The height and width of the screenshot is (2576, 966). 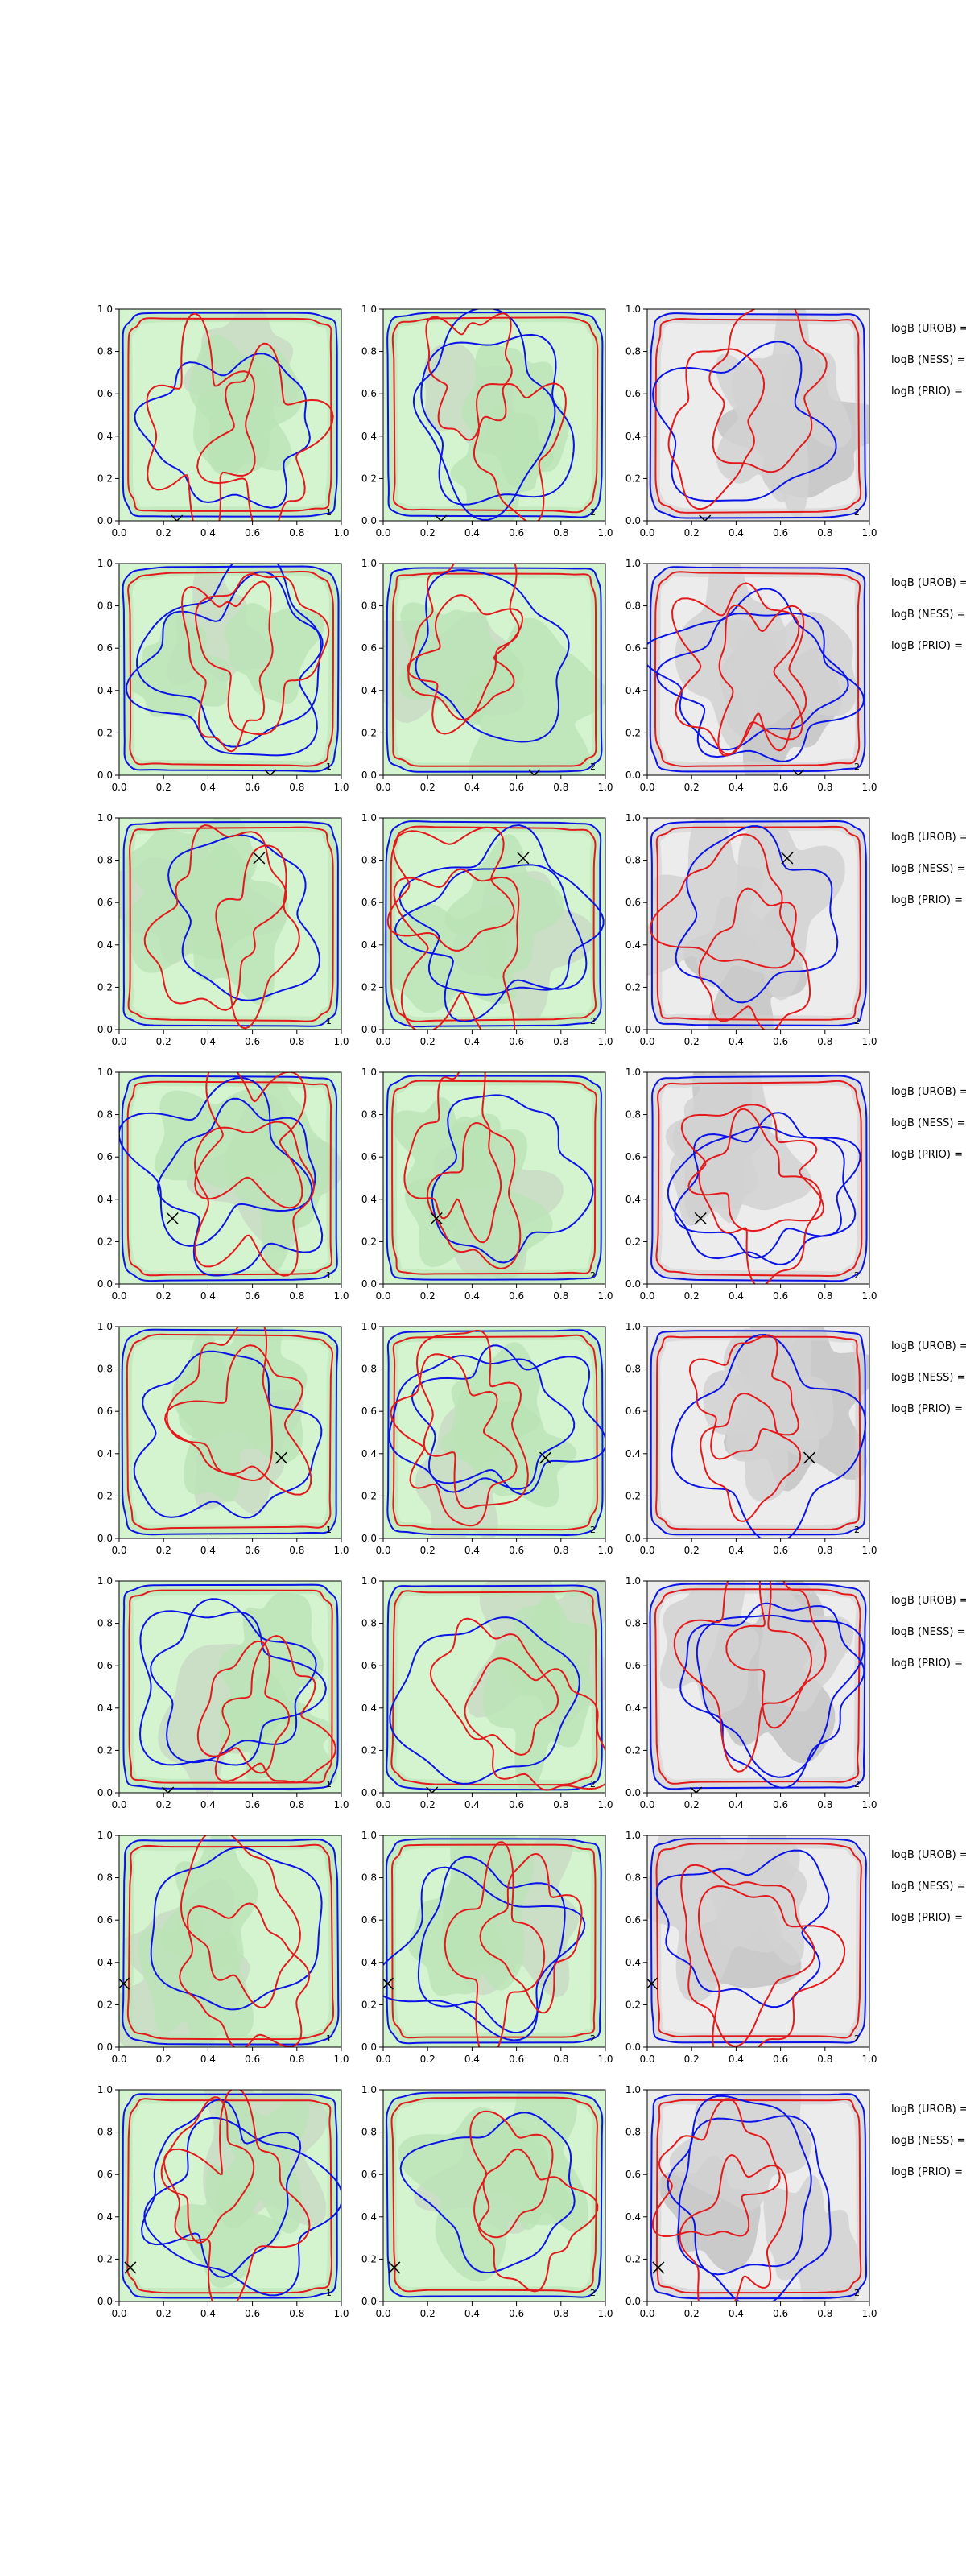 I want to click on subplot-r1-c3: 2 0.0 0.2 0.4 0.6 0.8 1.0 0.0 0.2 0.4 0.6 0.8 1.0, so click(x=751, y=421).